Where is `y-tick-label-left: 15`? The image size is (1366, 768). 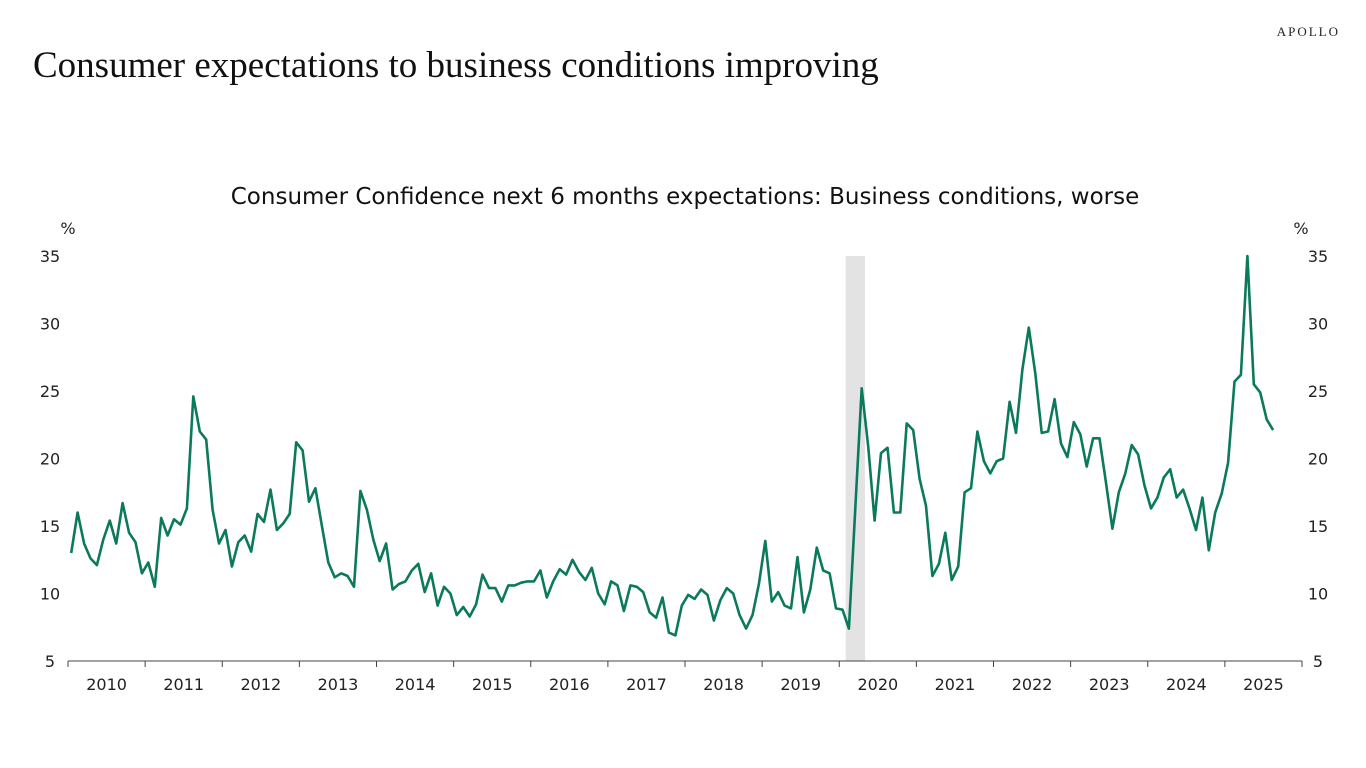 y-tick-label-left: 15 is located at coordinates (50, 526).